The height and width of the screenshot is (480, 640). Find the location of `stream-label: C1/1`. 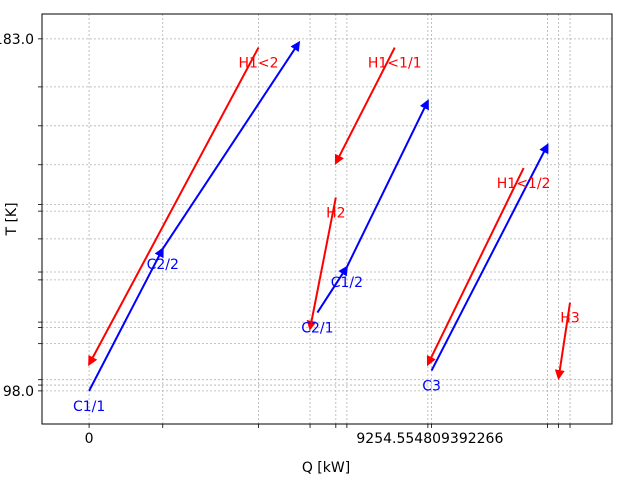

stream-label: C1/1 is located at coordinates (89, 407).